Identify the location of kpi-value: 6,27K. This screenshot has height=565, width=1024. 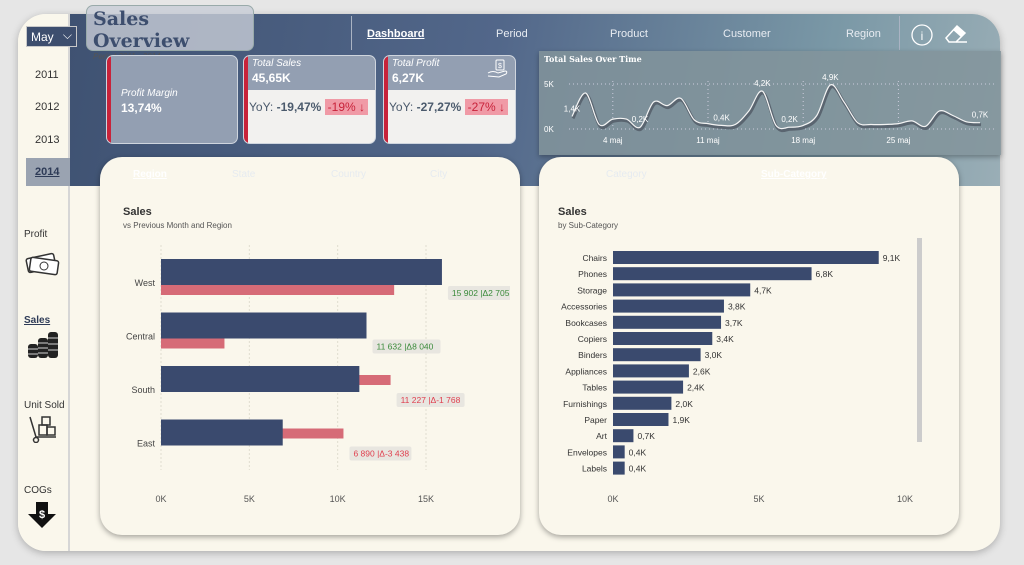
(408, 78).